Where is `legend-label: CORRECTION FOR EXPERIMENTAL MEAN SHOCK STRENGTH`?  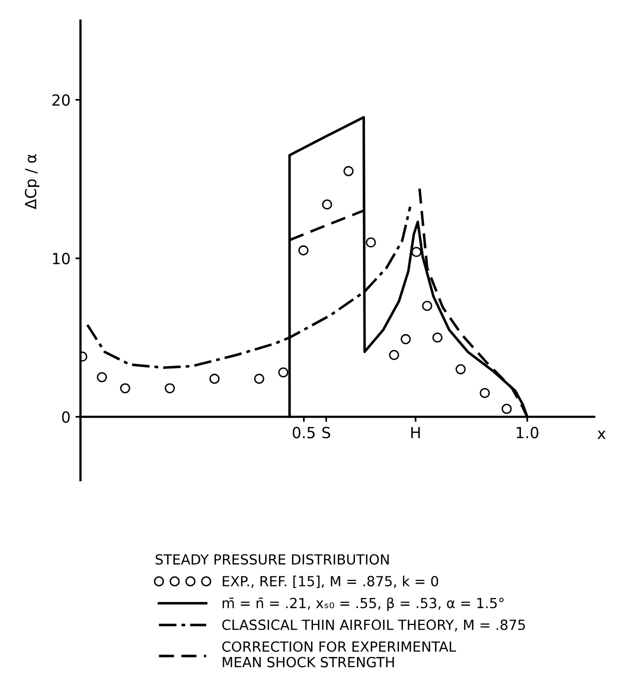
legend-label: CORRECTION FOR EXPERIMENTAL MEAN SHOCK STRENGTH is located at coordinates (339, 654).